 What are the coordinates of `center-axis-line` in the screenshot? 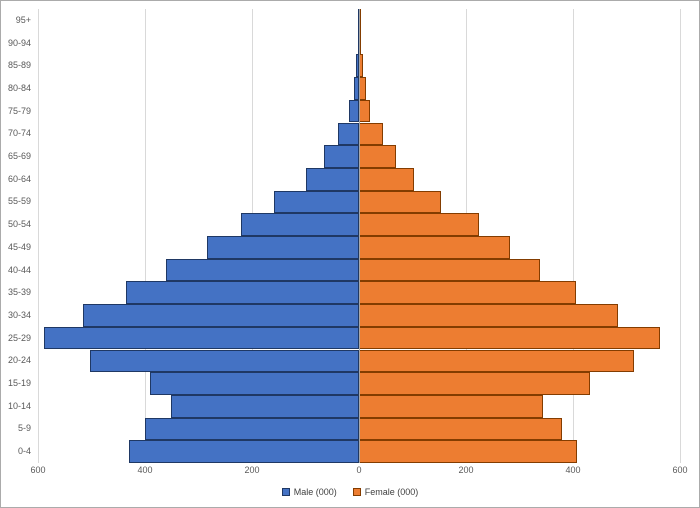 It's located at (359, 236).